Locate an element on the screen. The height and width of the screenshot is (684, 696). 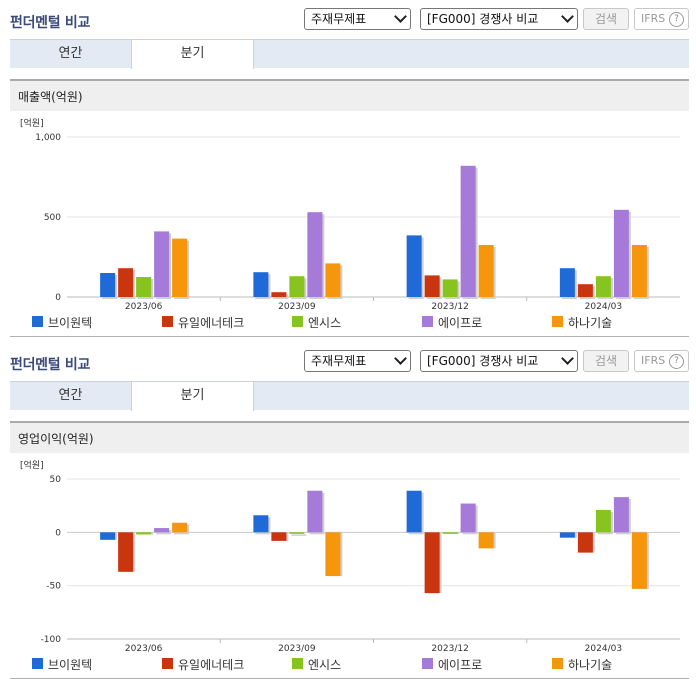
compare-select-value: [FG000] 경쟁사 비교 is located at coordinates (483, 19).